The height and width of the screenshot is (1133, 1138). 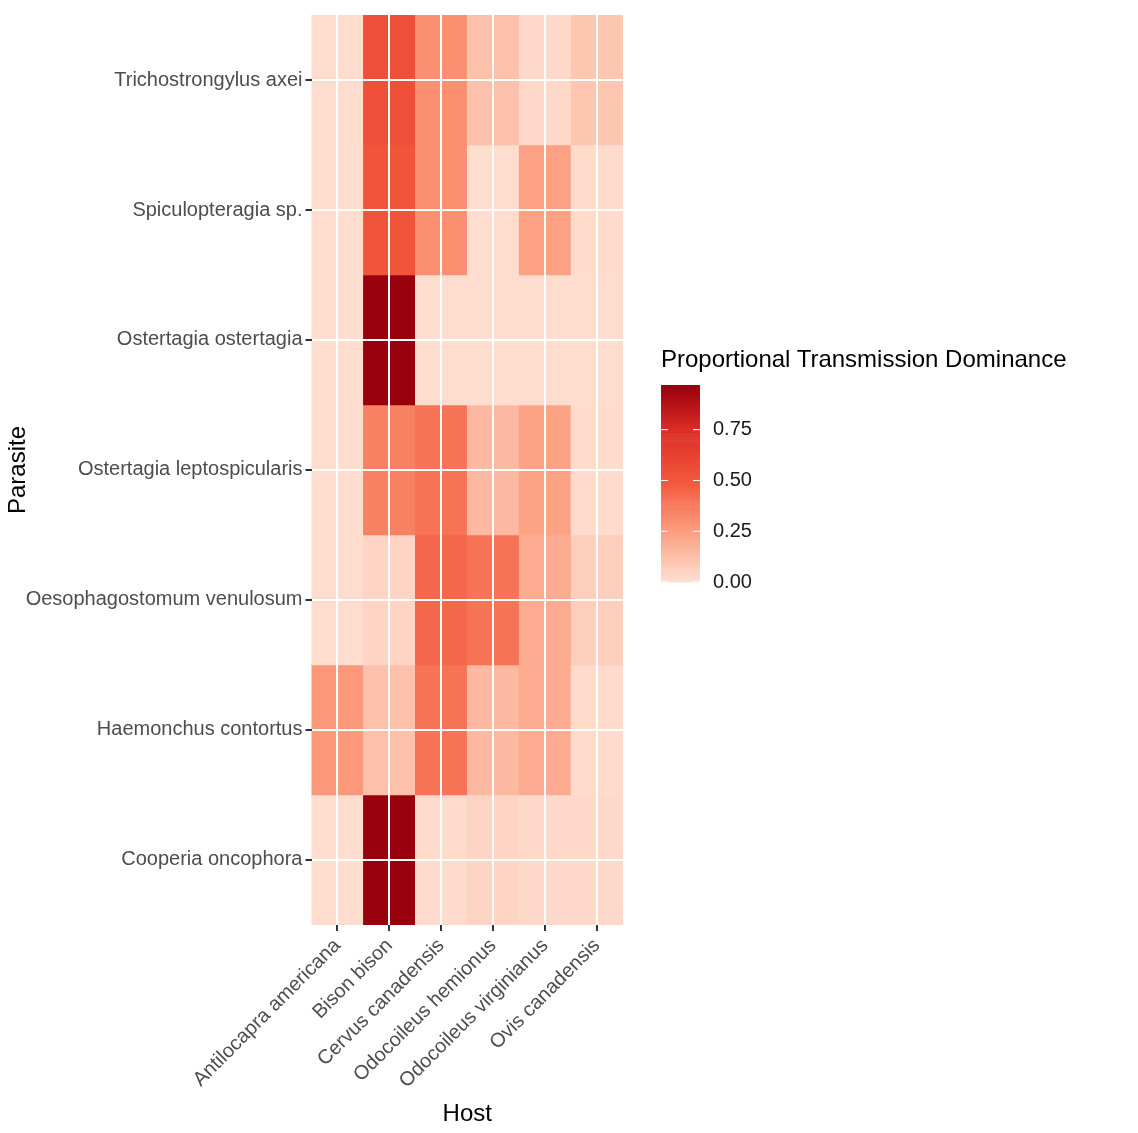 I want to click on y-tick-label: Ostertagia ostertagia, so click(x=210, y=338).